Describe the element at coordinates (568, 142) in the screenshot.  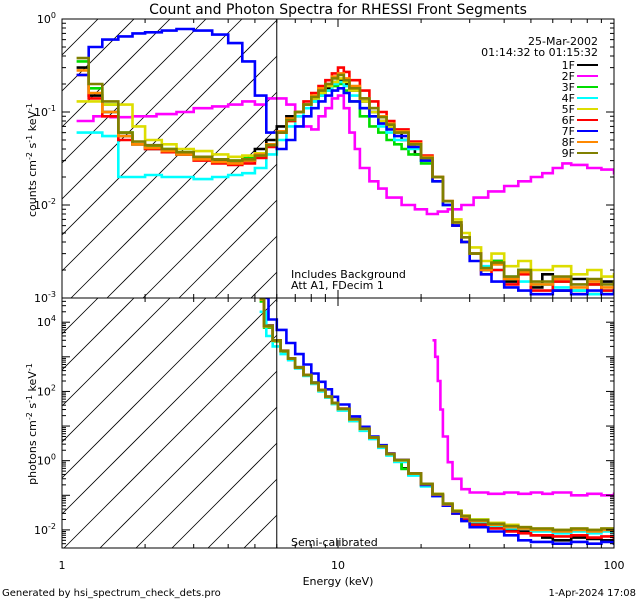
I see `legend-label-8f: 8F` at that location.